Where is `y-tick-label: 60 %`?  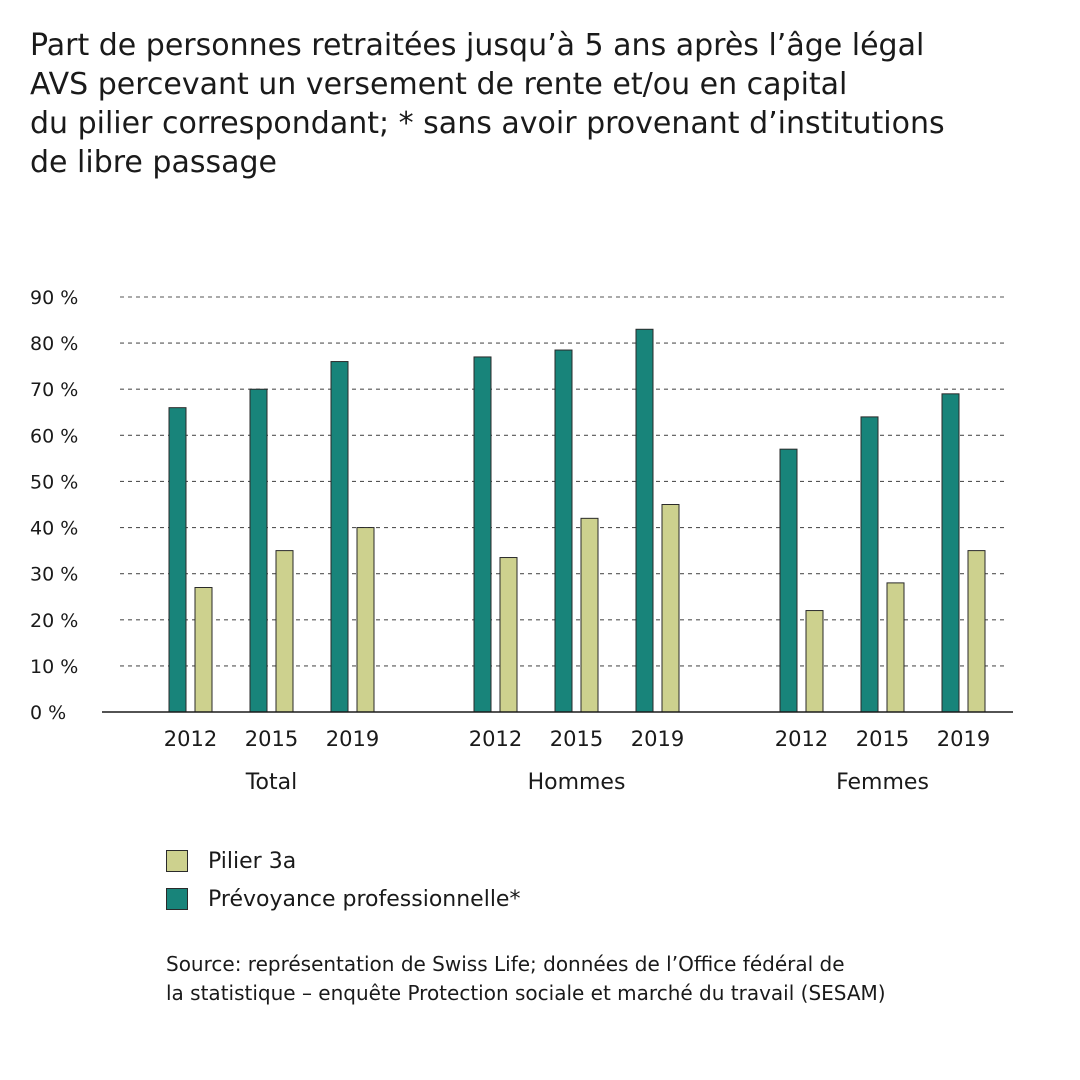
y-tick-label: 60 % is located at coordinates (54, 436).